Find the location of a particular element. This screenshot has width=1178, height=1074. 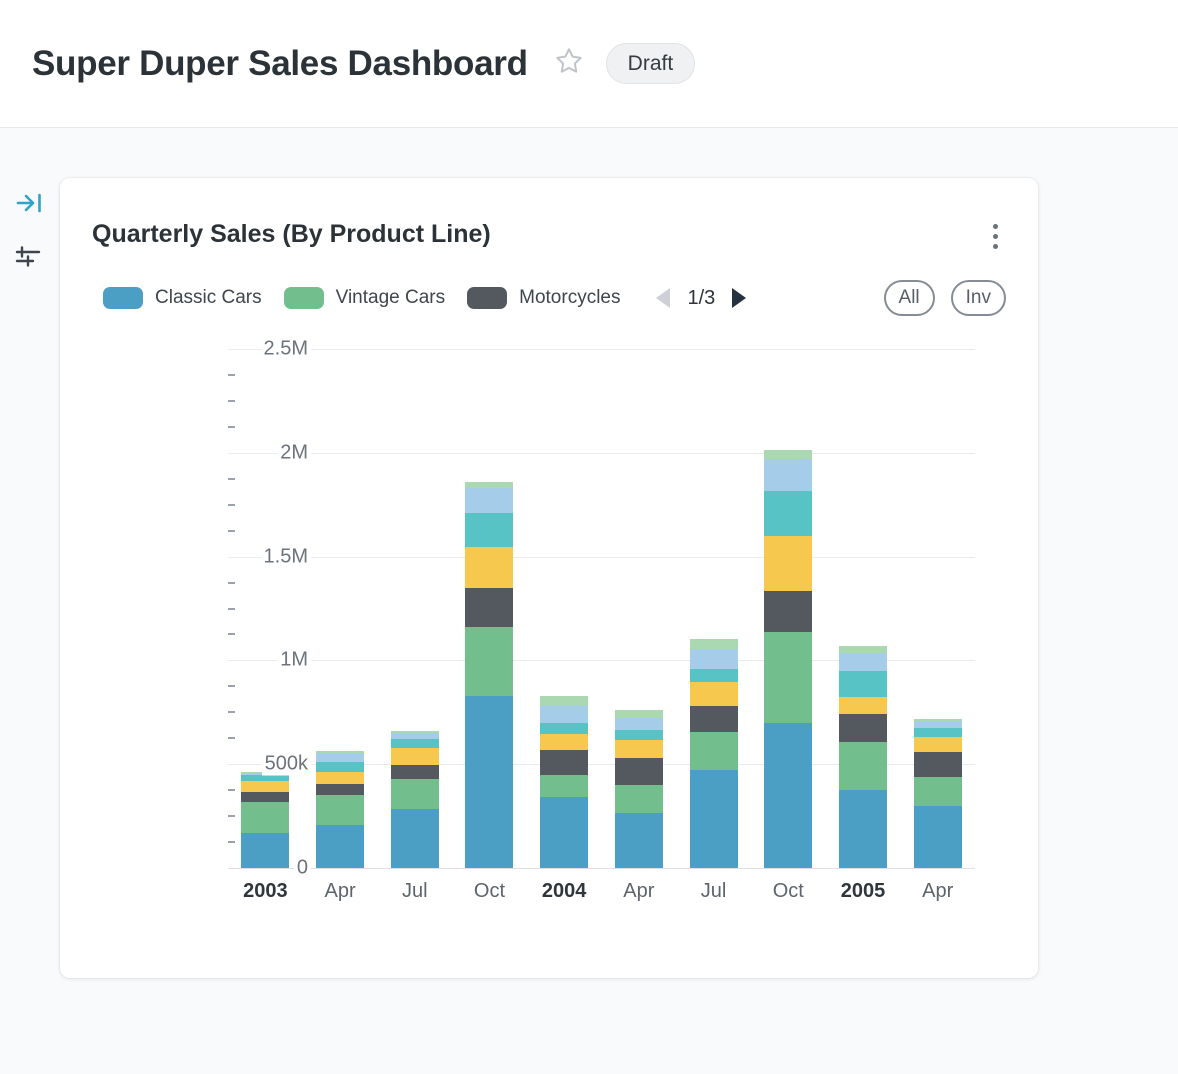

gridline is located at coordinates (601, 453).